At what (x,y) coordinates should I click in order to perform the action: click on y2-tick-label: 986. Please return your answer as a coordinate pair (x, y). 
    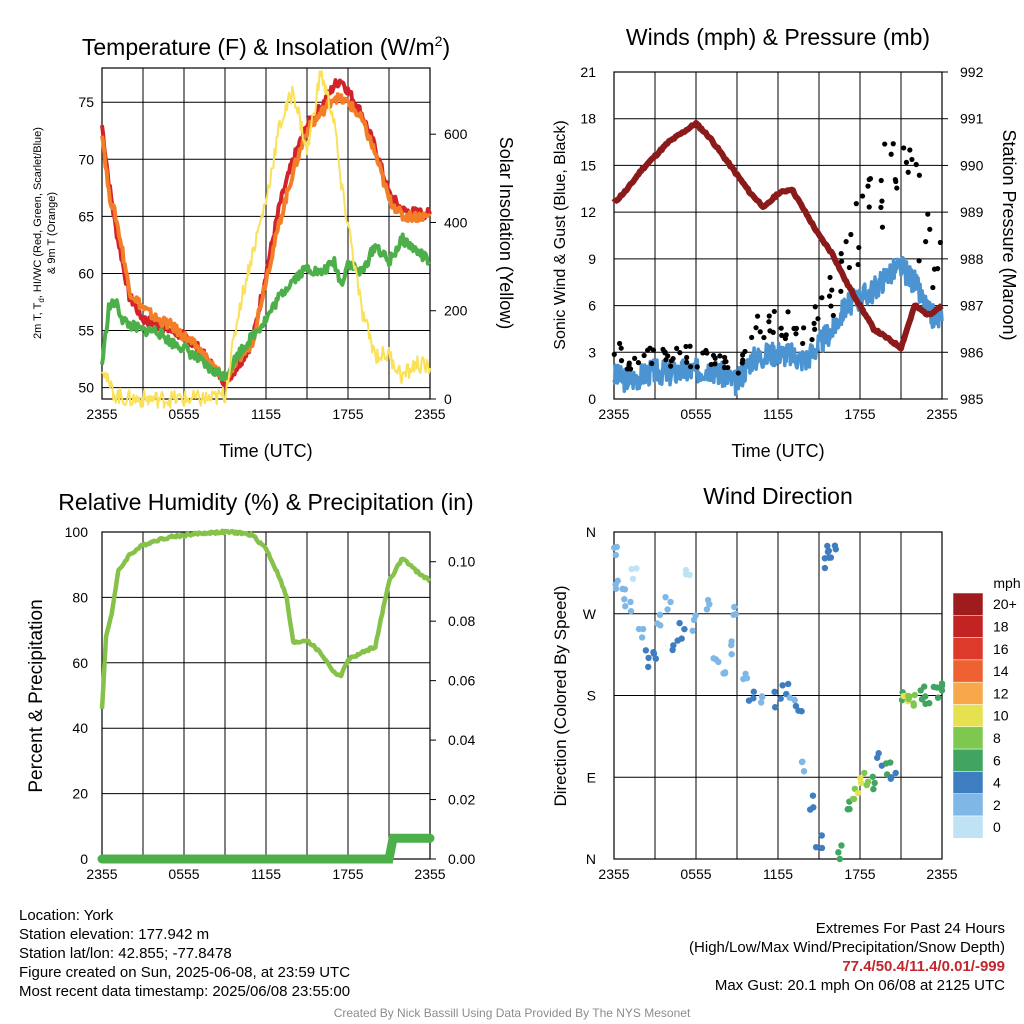
    Looking at the image, I should click on (972, 352).